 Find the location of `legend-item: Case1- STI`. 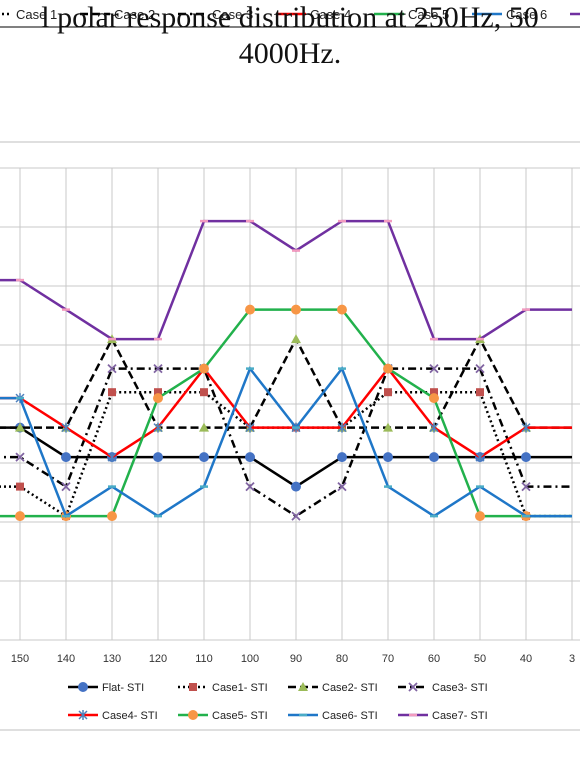

legend-item: Case1- STI is located at coordinates (223, 688).